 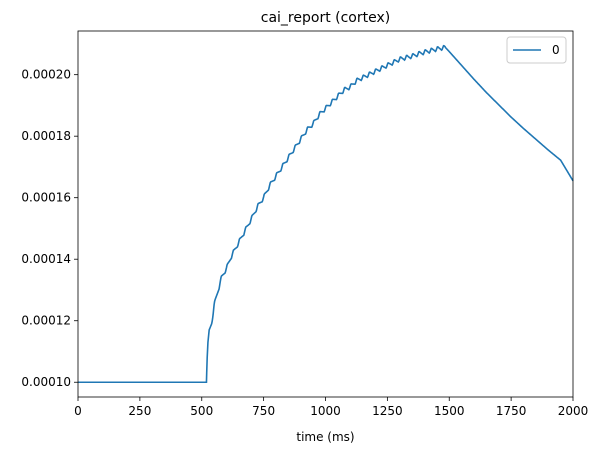 I want to click on x-tick-label: 1500, so click(x=449, y=411).